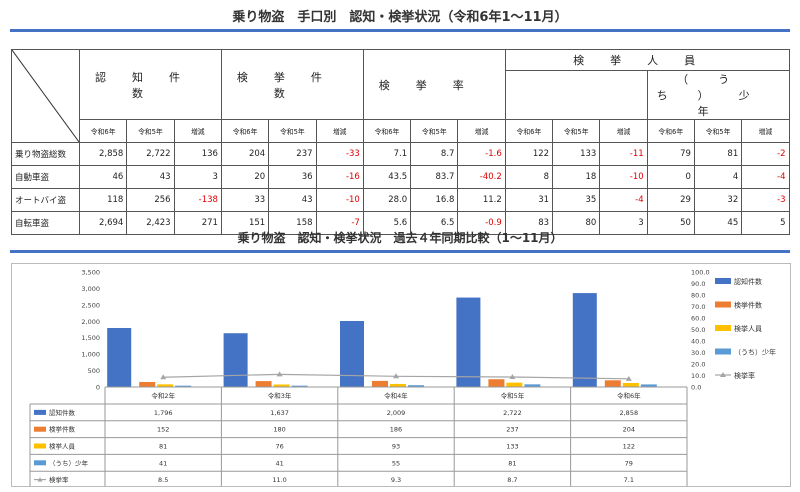  Describe the element at coordinates (94, 371) in the screenshot. I see `y-tick-label-left: 500` at that location.